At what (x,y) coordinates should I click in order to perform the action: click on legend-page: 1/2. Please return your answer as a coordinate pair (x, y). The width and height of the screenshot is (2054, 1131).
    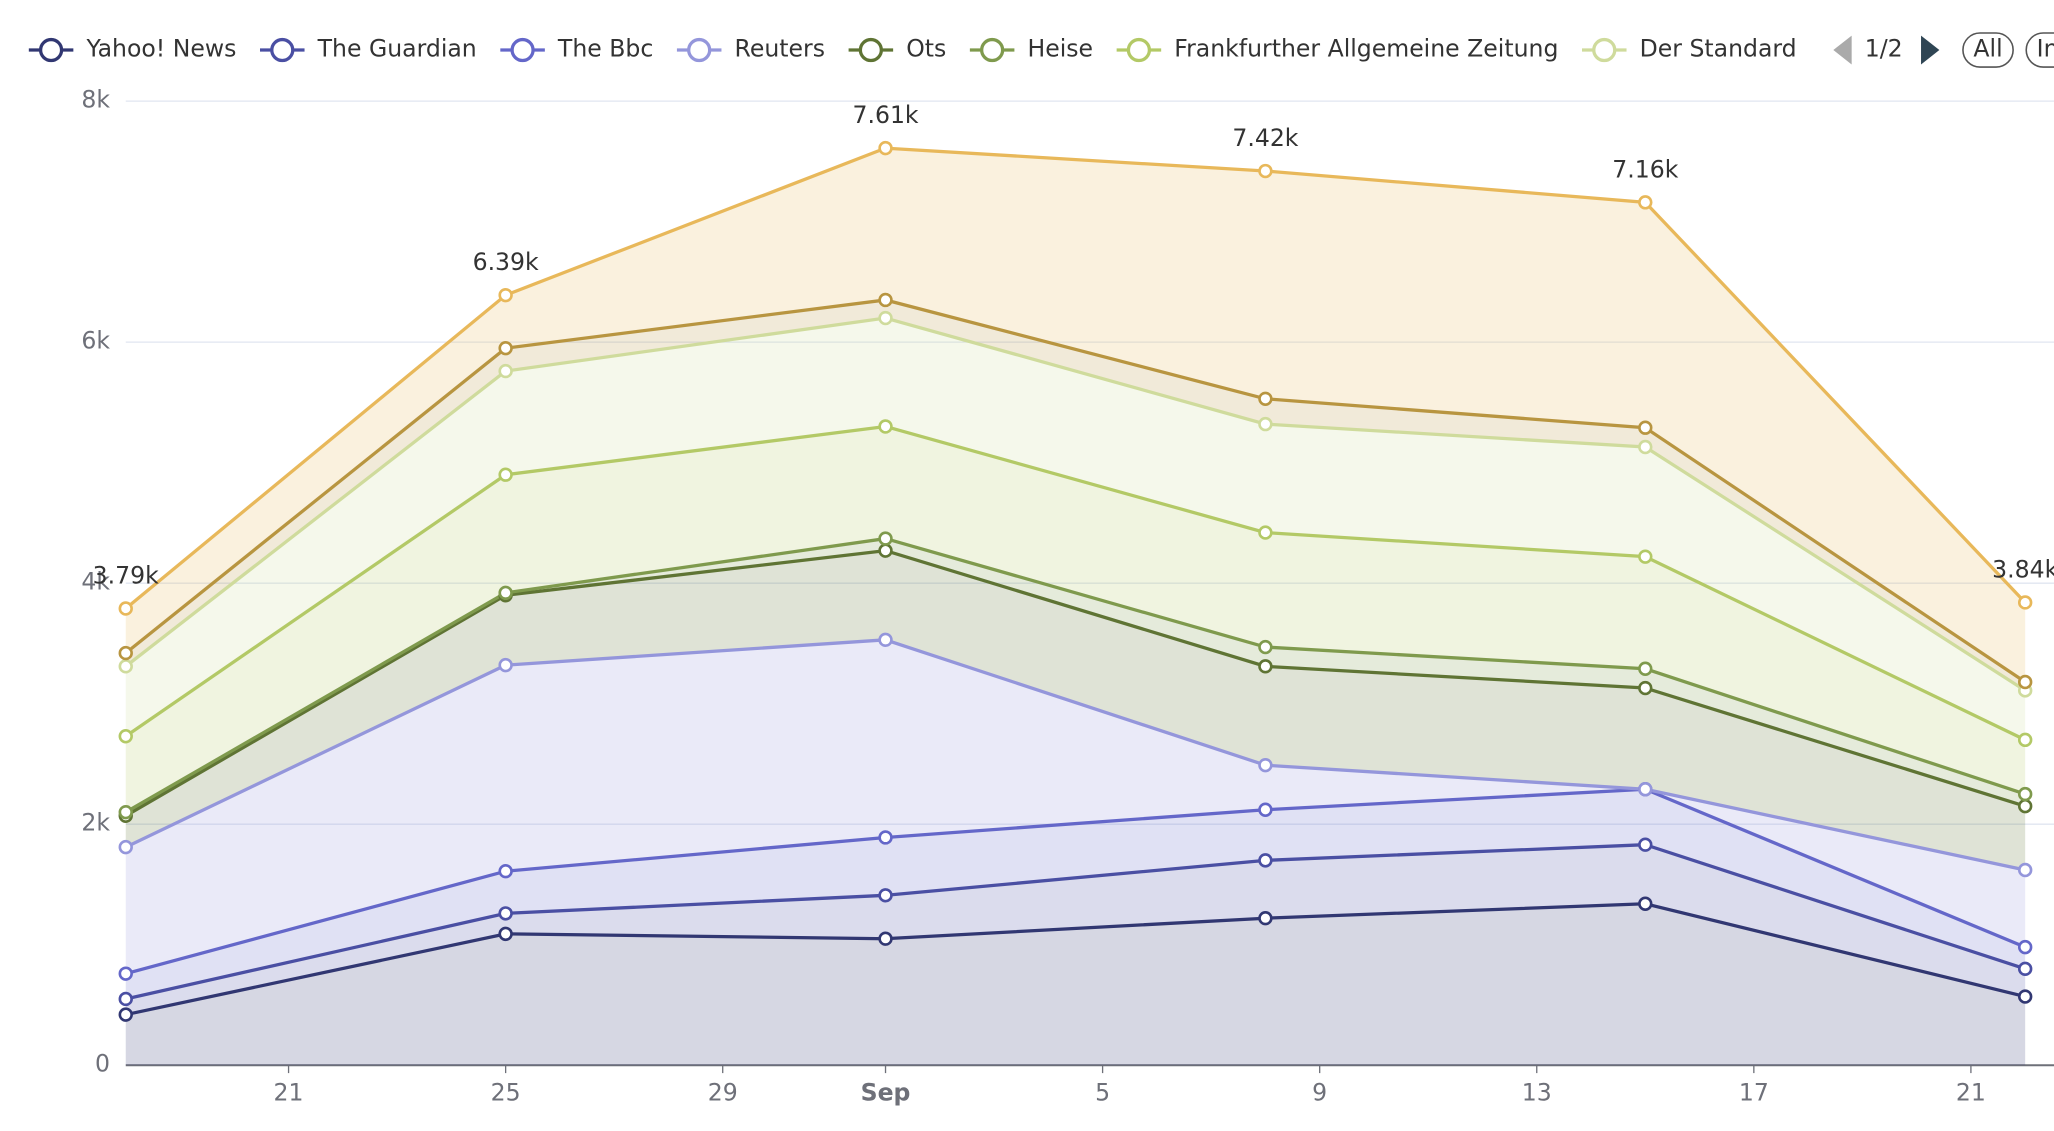
    Looking at the image, I should click on (1884, 49).